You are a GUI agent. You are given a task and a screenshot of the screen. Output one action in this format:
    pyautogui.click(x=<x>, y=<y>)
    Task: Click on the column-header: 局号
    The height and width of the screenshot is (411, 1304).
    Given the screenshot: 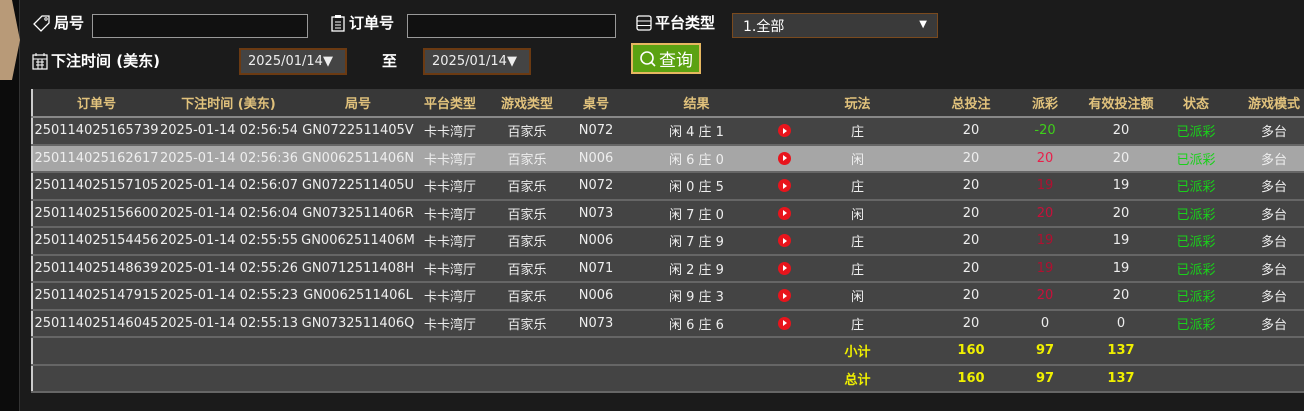 What is the action you would take?
    pyautogui.click(x=358, y=103)
    